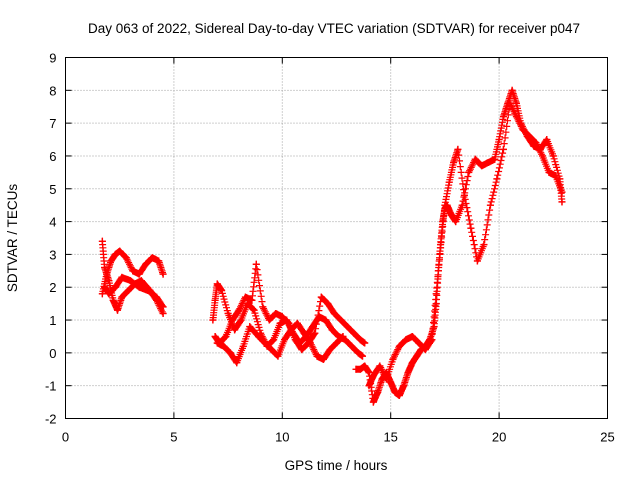 This screenshot has height=480, width=640. Describe the element at coordinates (290, 307) in the screenshot. I see `series-trace-e` at that location.